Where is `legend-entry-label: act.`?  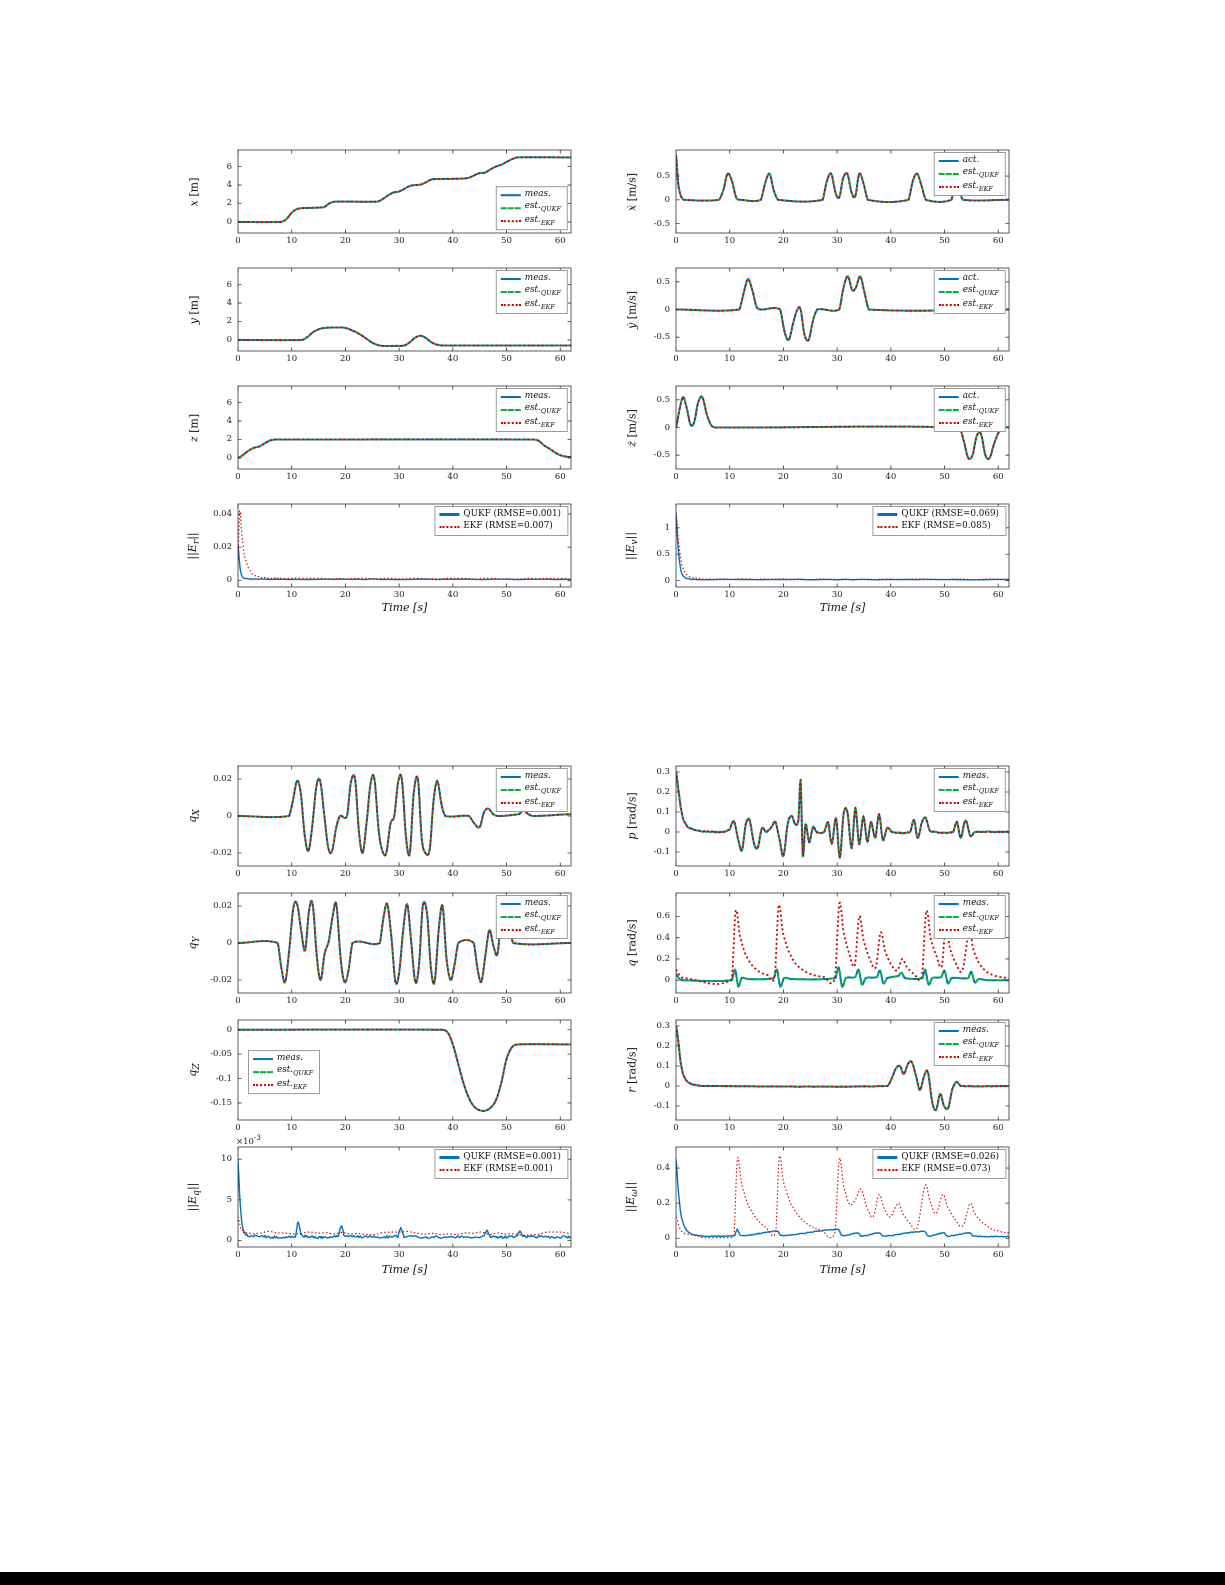 legend-entry-label: act. is located at coordinates (971, 278).